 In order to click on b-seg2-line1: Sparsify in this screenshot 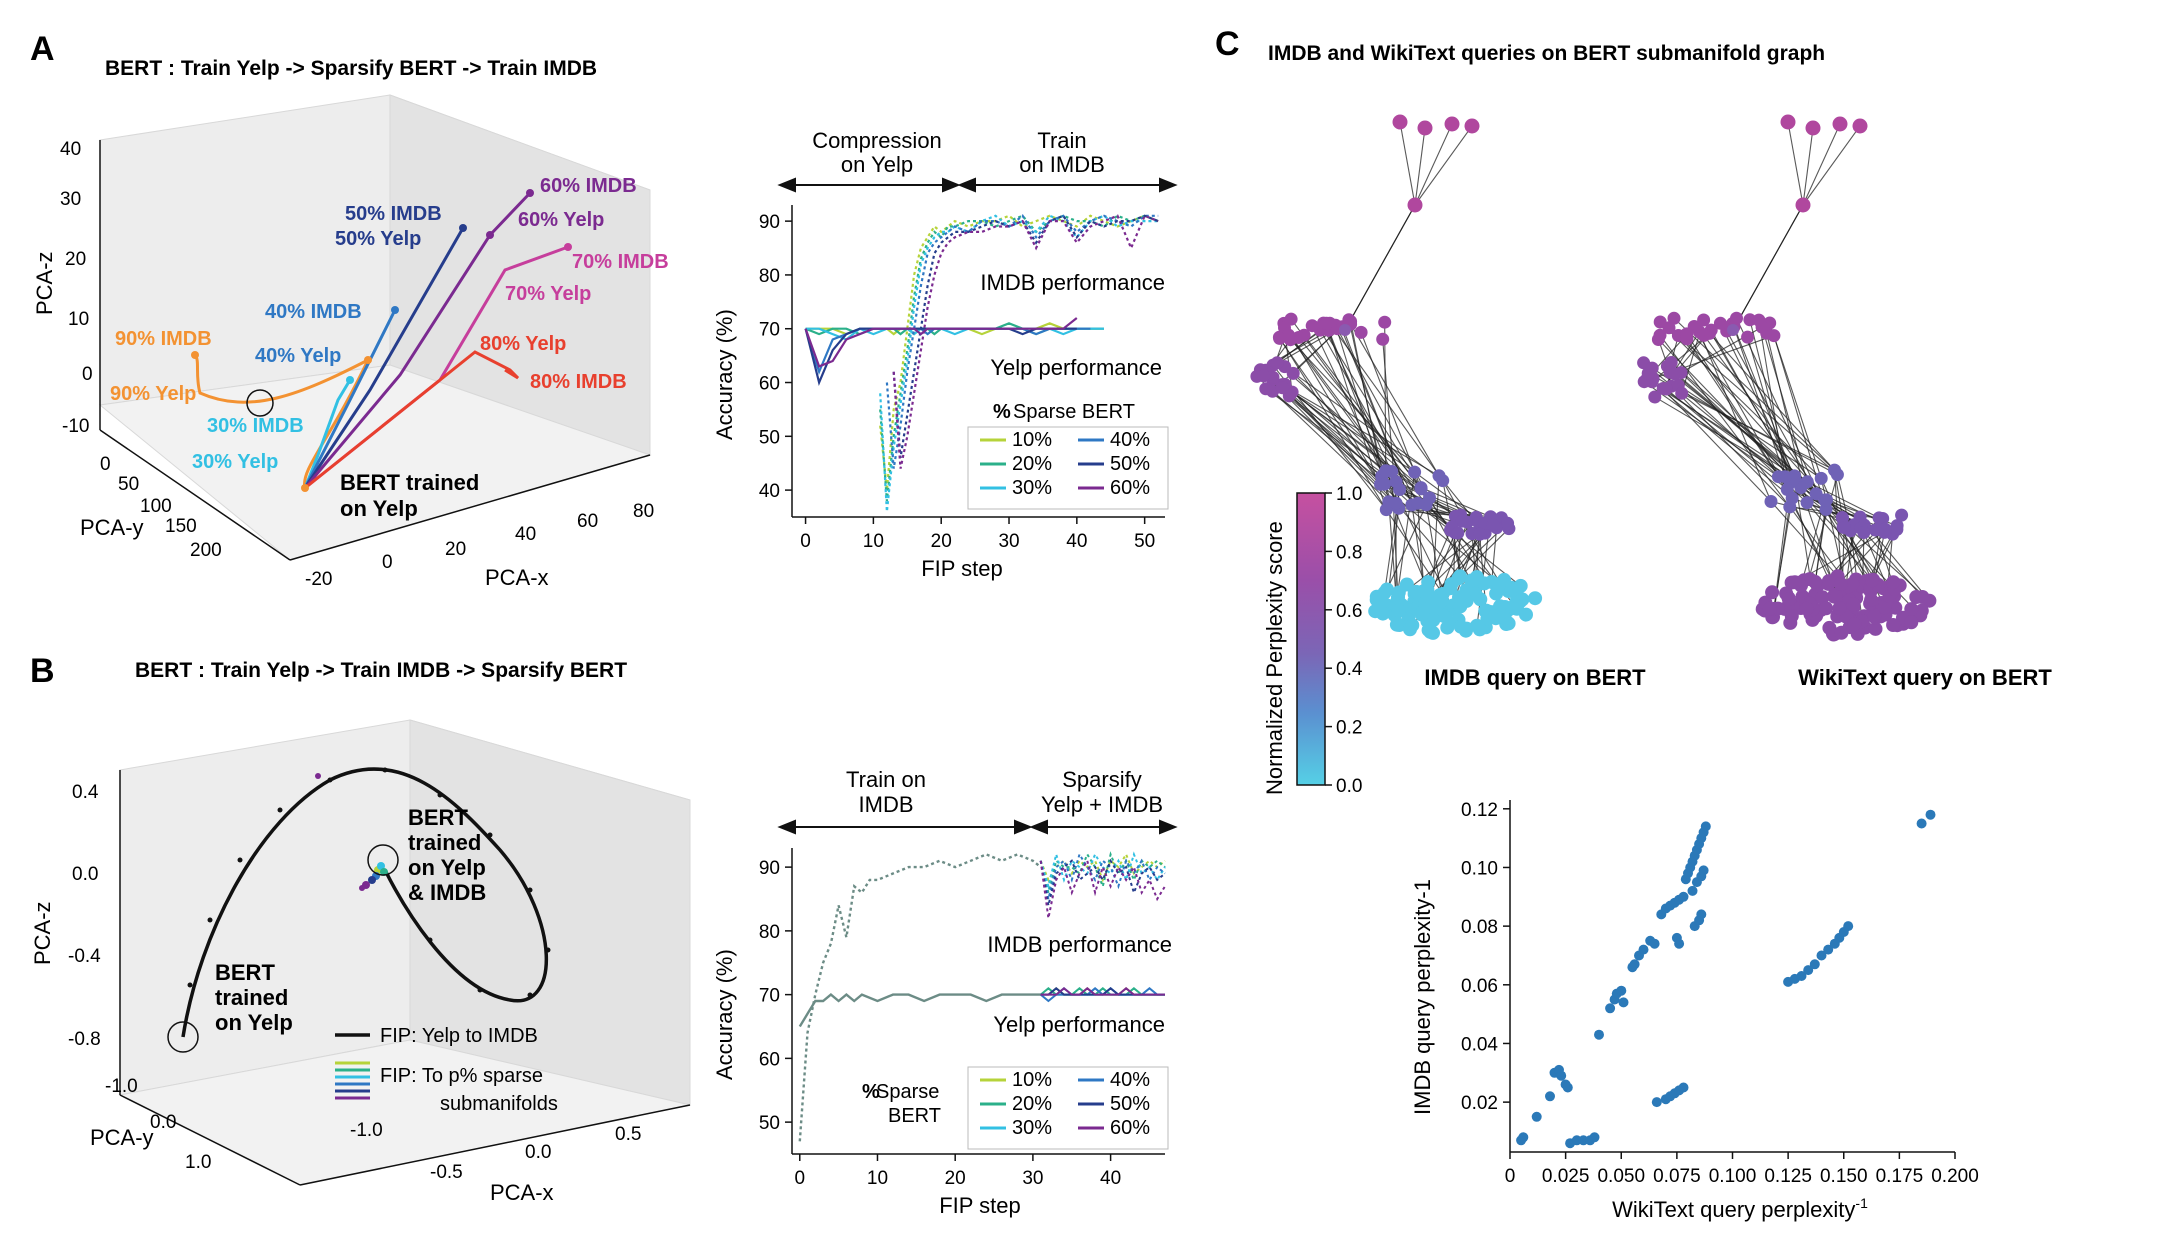, I will do `click(1101, 779)`.